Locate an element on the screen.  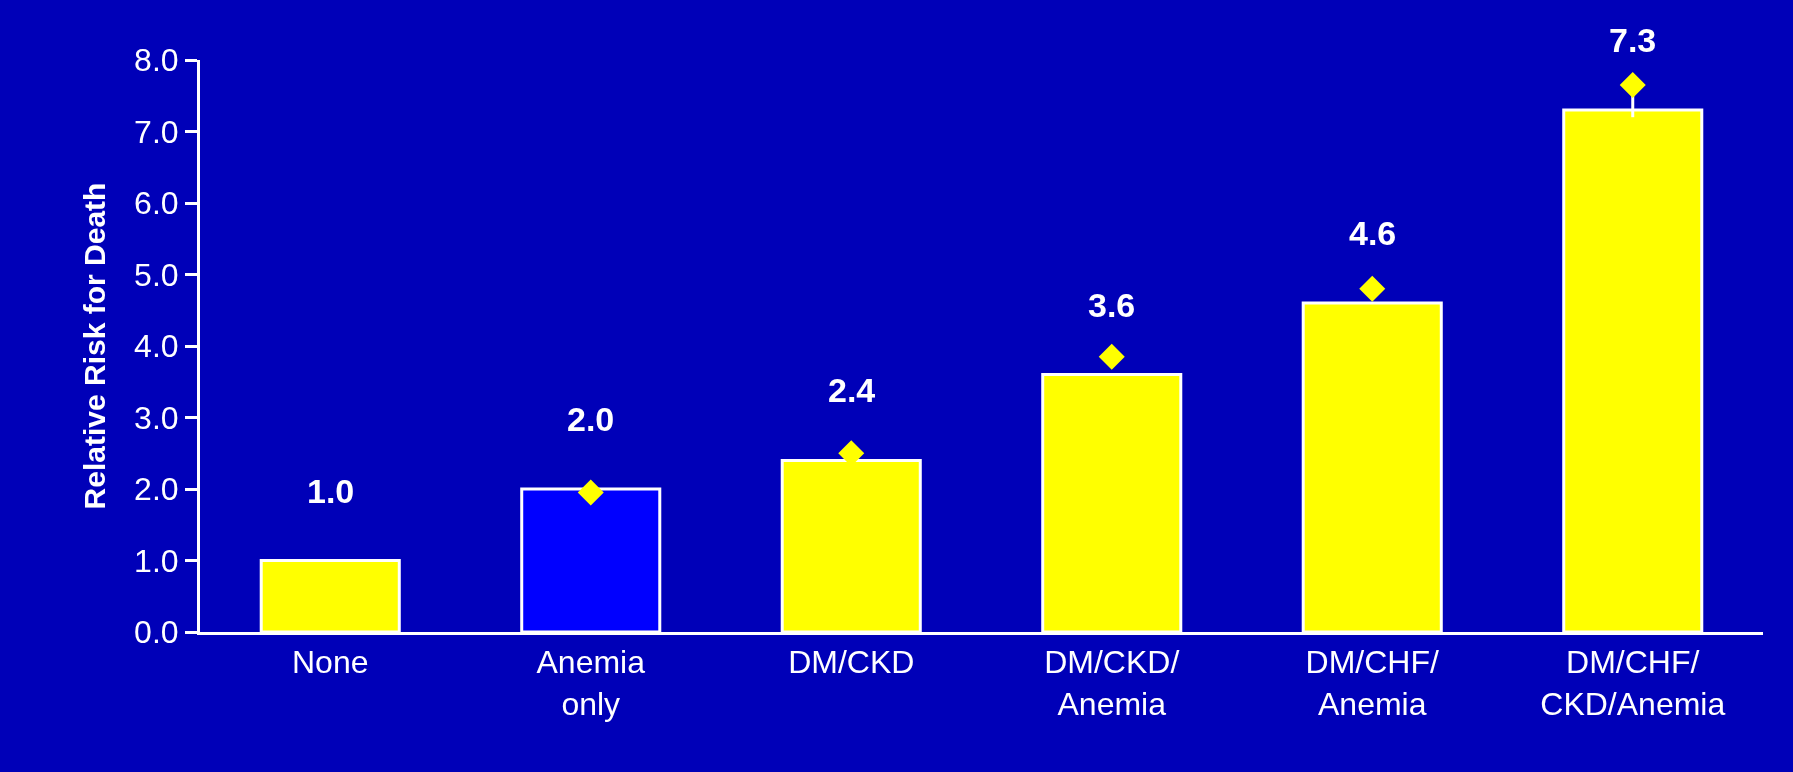
y-tick-label: 3.0 is located at coordinates (156, 417).